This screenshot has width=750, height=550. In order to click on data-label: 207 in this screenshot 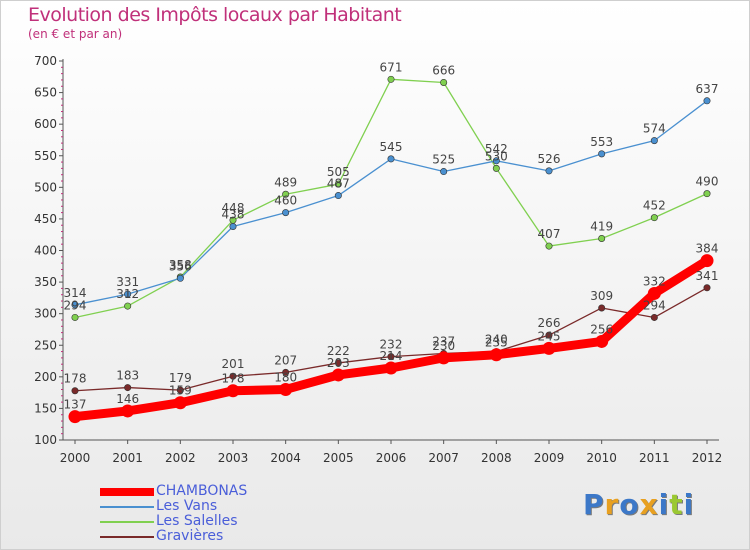, I will do `click(285, 360)`.